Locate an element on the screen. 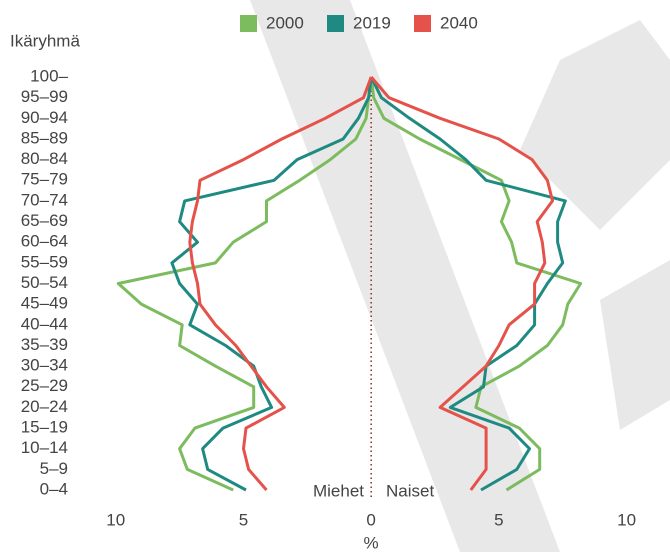  y-tick-label: 40–44 is located at coordinates (44, 323).